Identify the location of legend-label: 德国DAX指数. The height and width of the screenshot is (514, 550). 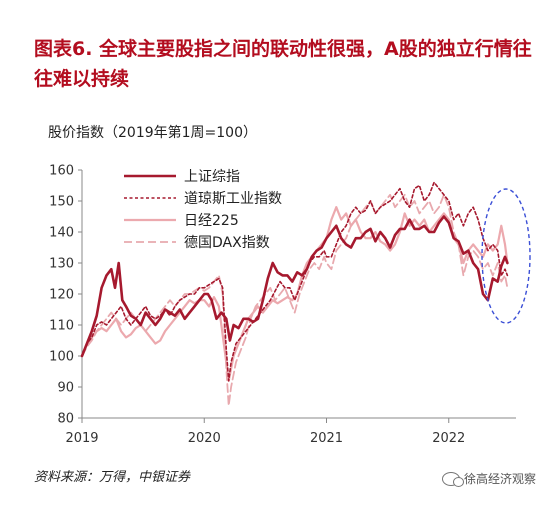
(227, 243).